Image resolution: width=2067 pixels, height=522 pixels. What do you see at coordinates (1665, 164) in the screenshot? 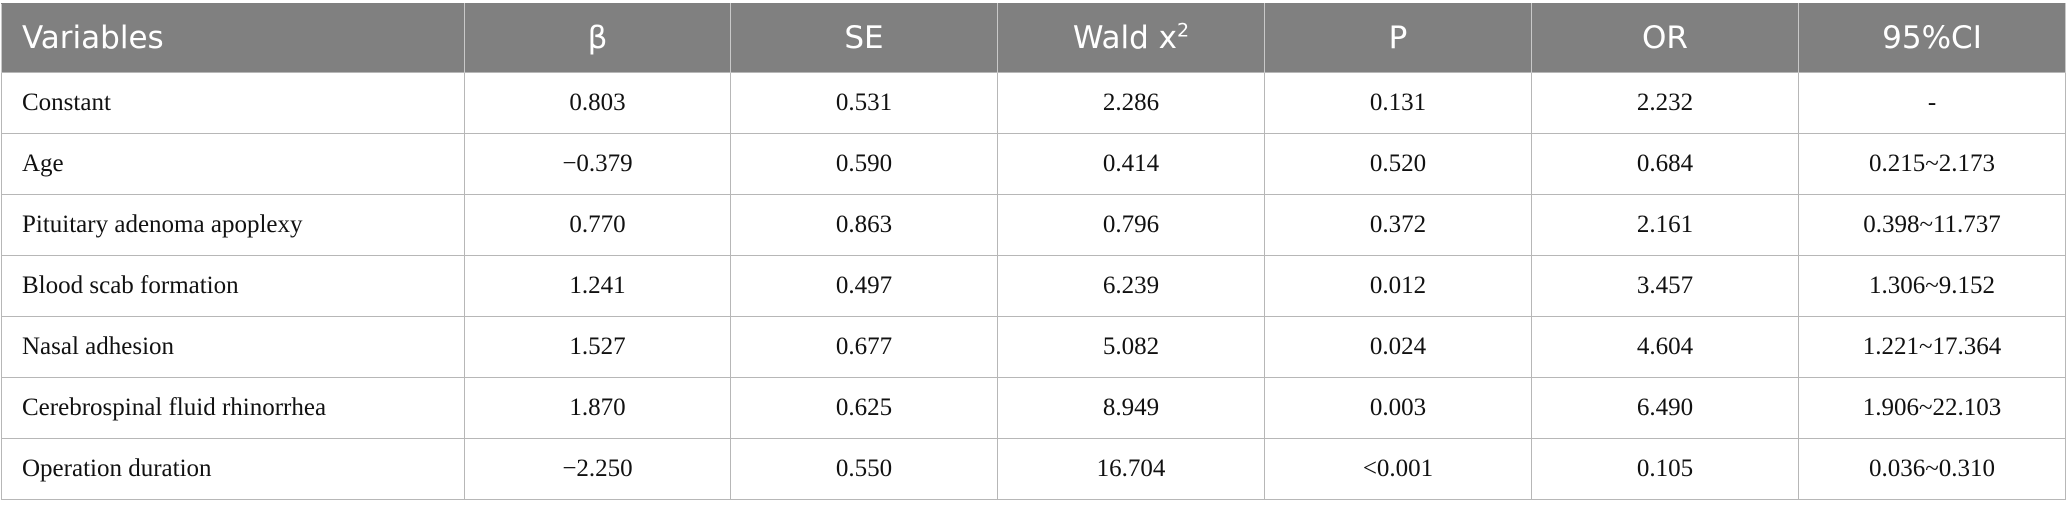
I see `cell-or: 0.684` at bounding box center [1665, 164].